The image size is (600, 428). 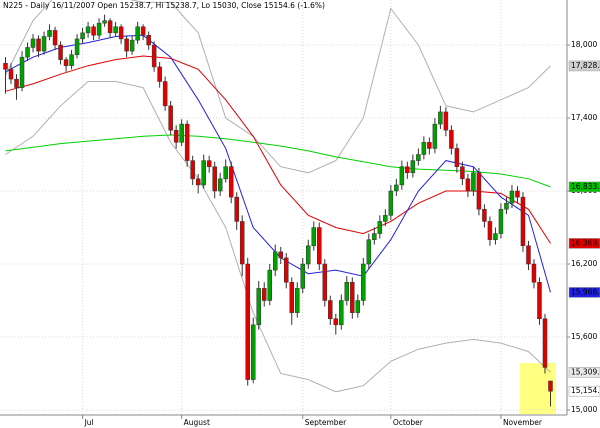 I want to click on value-tag-label: 17,828.1, so click(x=585, y=65).